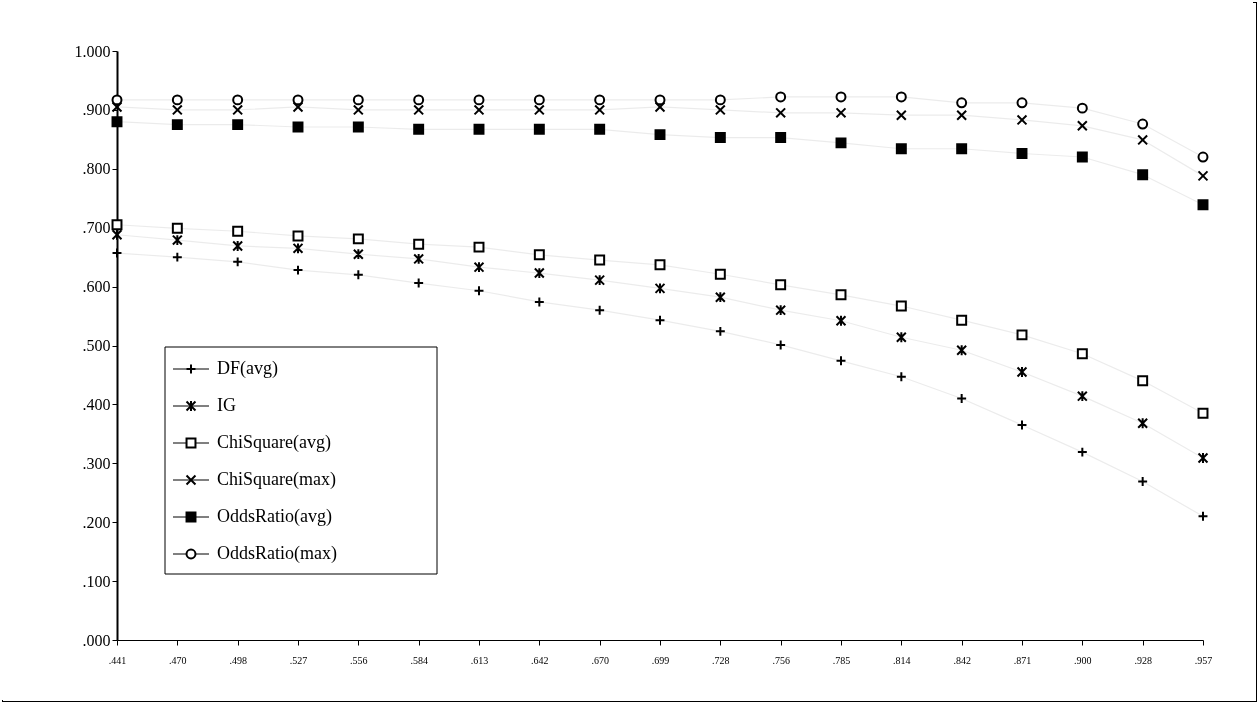  Describe the element at coordinates (247, 368) in the screenshot. I see `legend-label: DF(avg)` at that location.